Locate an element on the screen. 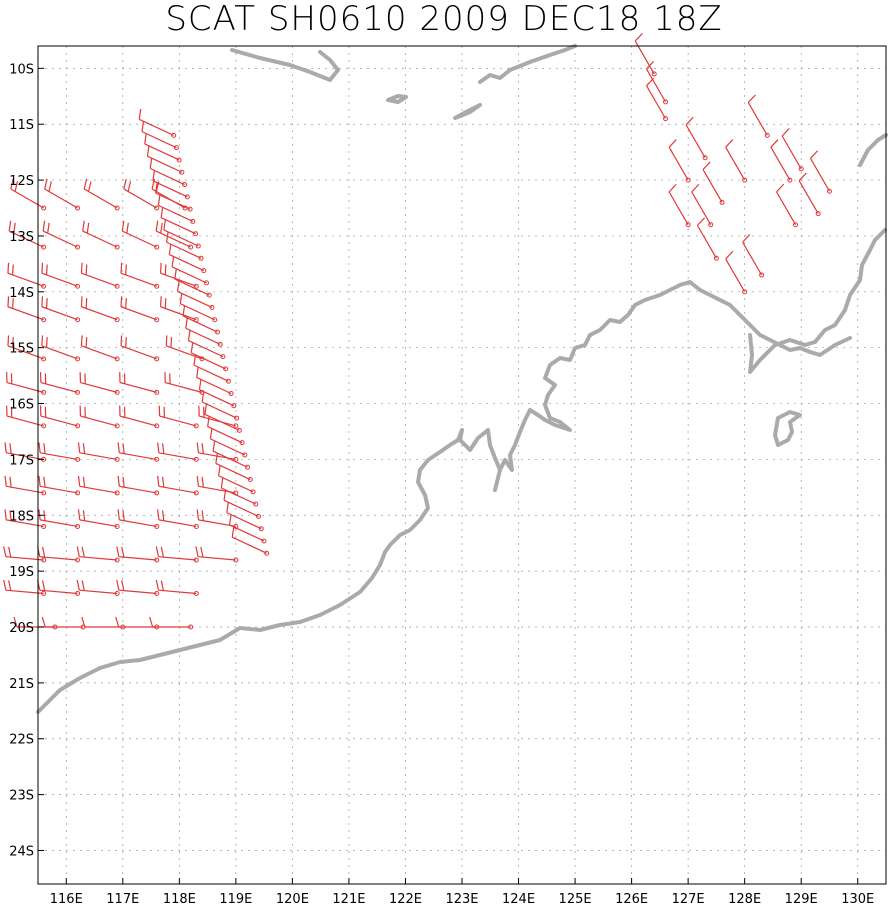 The image size is (888, 909). y-tick-label: 14S is located at coordinates (21, 293).